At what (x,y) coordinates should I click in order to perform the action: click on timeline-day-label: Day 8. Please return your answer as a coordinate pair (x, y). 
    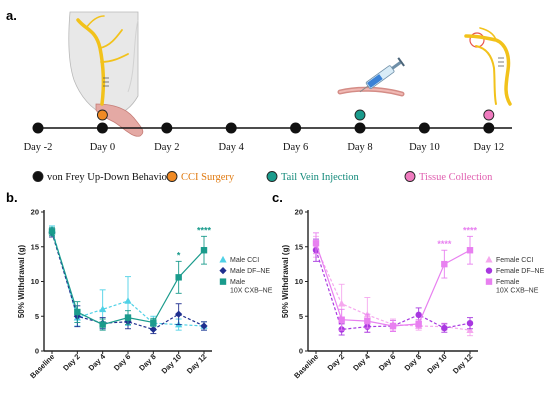
    Looking at the image, I should click on (359, 147).